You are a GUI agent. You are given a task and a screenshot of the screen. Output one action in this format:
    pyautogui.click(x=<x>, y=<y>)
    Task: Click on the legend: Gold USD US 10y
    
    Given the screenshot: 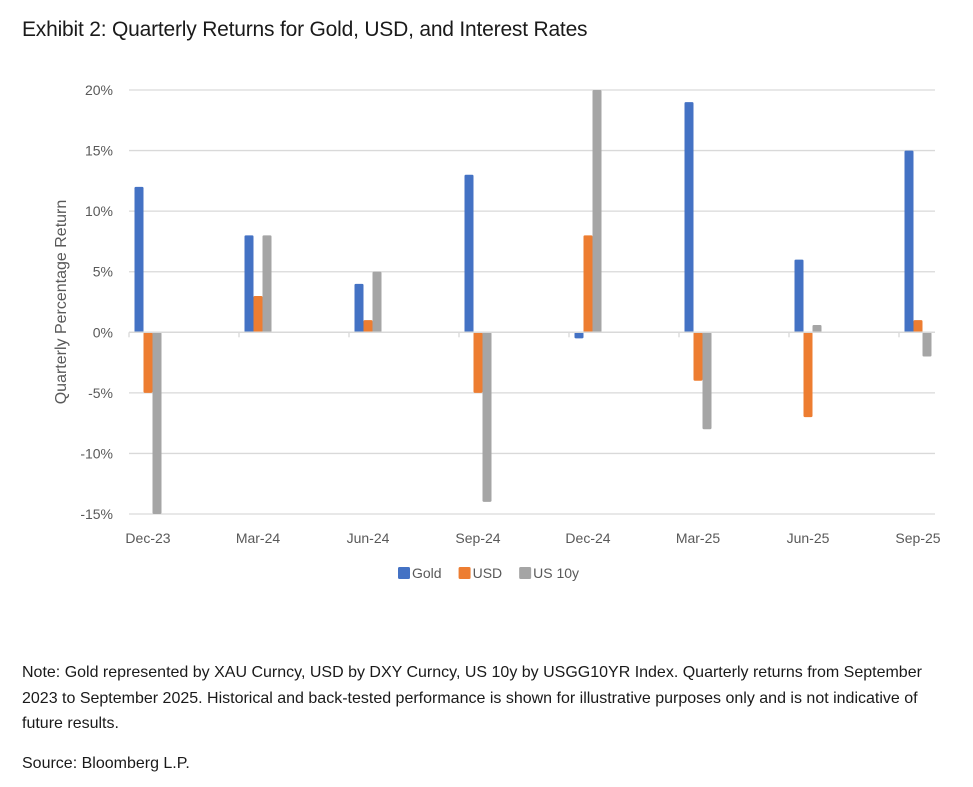 What is the action you would take?
    pyautogui.click(x=488, y=573)
    